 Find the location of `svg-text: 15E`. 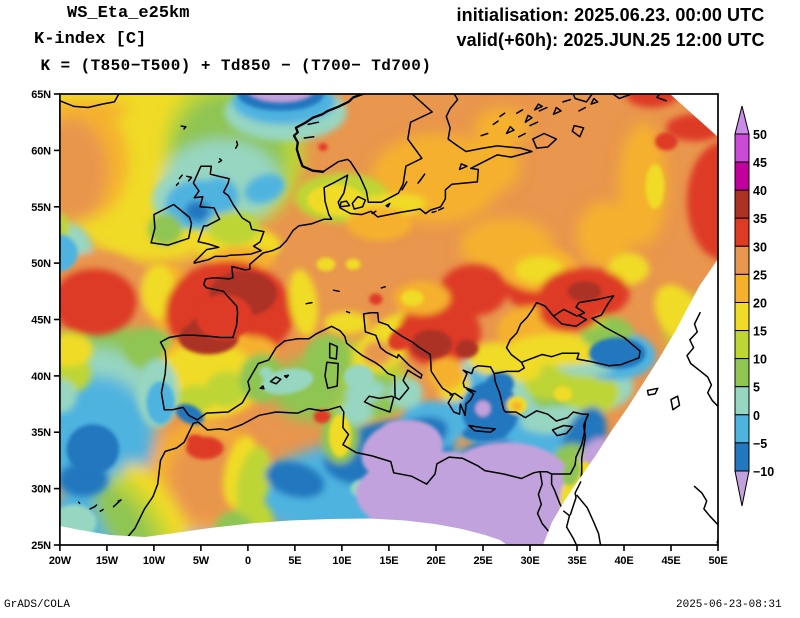

svg-text: 15E is located at coordinates (388, 561).